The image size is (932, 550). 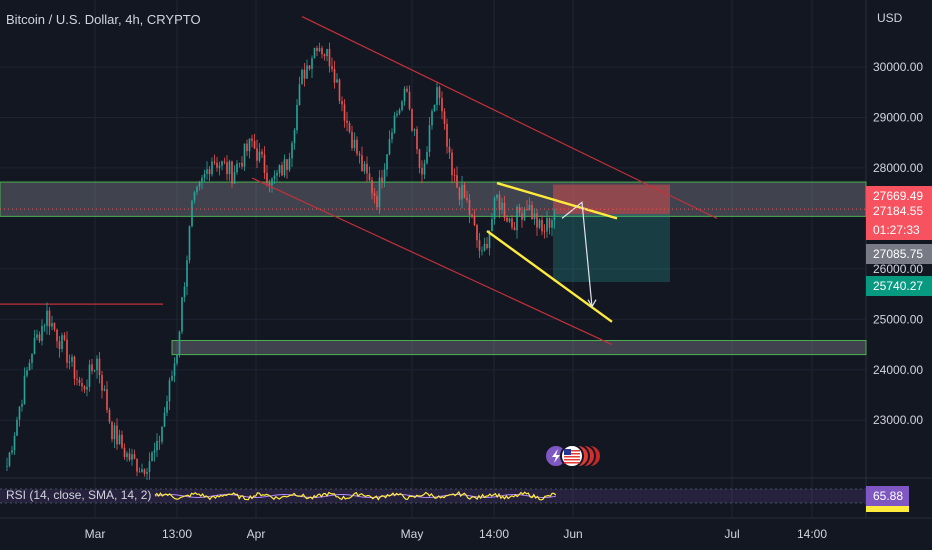 What do you see at coordinates (898, 117) in the screenshot?
I see `y-tick-label: 29000.00` at bounding box center [898, 117].